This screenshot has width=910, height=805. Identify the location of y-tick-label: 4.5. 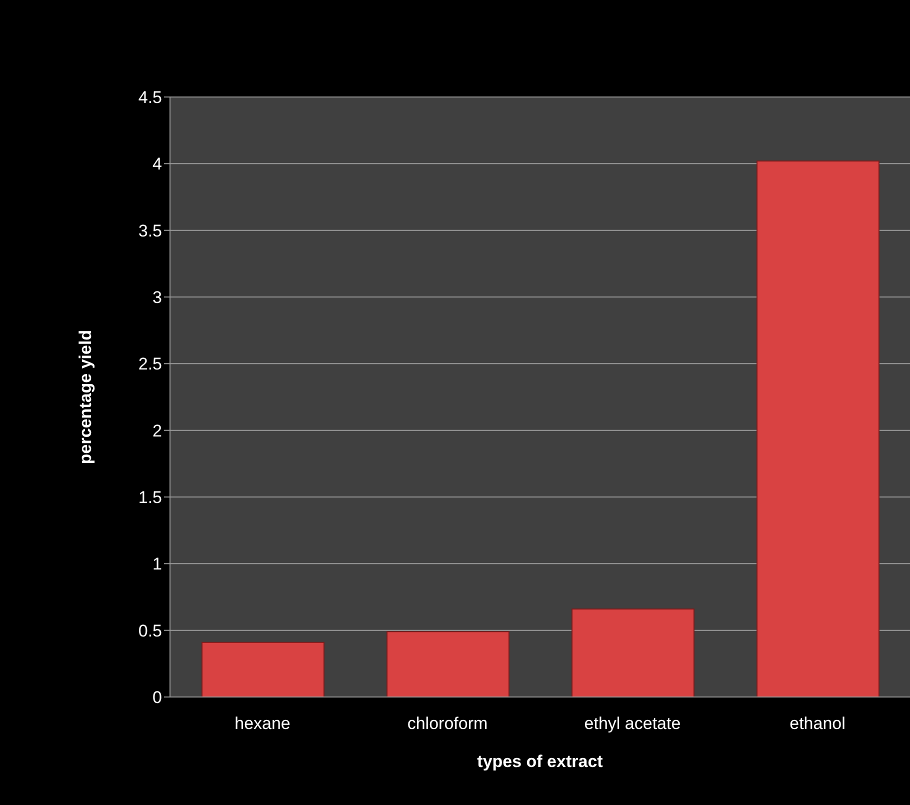
(150, 98).